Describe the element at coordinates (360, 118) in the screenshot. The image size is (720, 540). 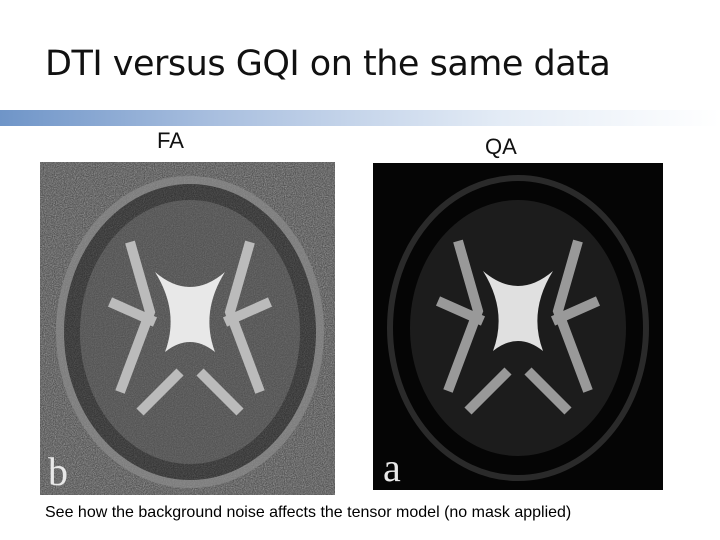
I see `title-bar` at that location.